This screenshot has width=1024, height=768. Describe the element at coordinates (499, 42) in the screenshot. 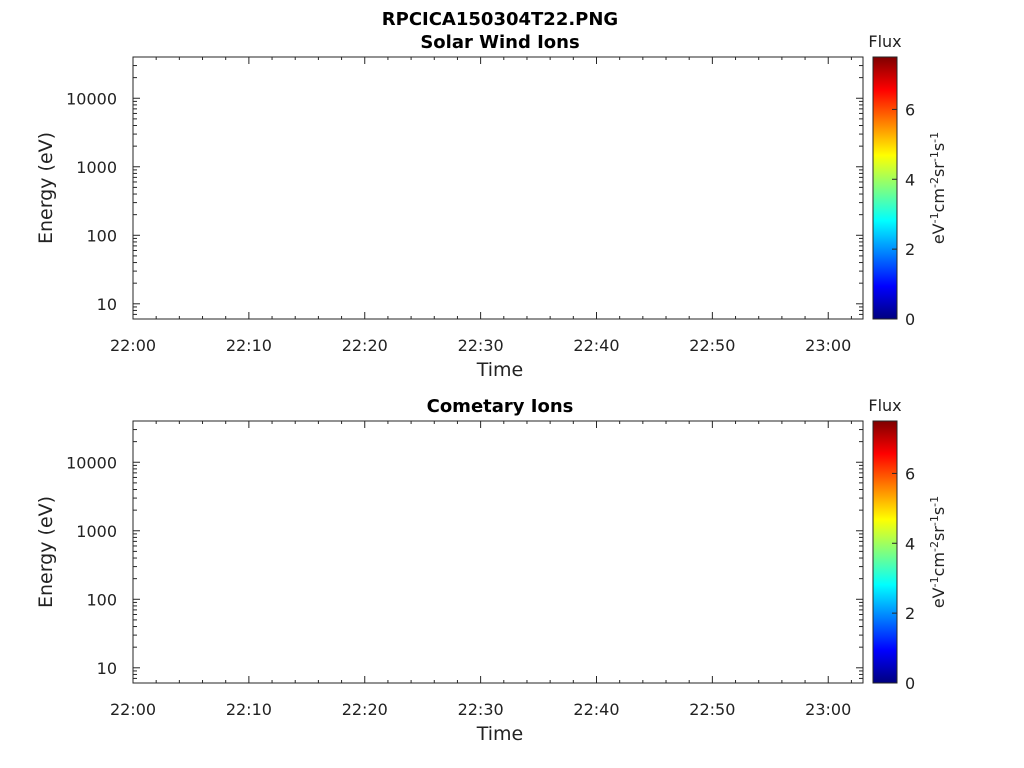

I see `panel-title: Solar Wind Ions` at that location.